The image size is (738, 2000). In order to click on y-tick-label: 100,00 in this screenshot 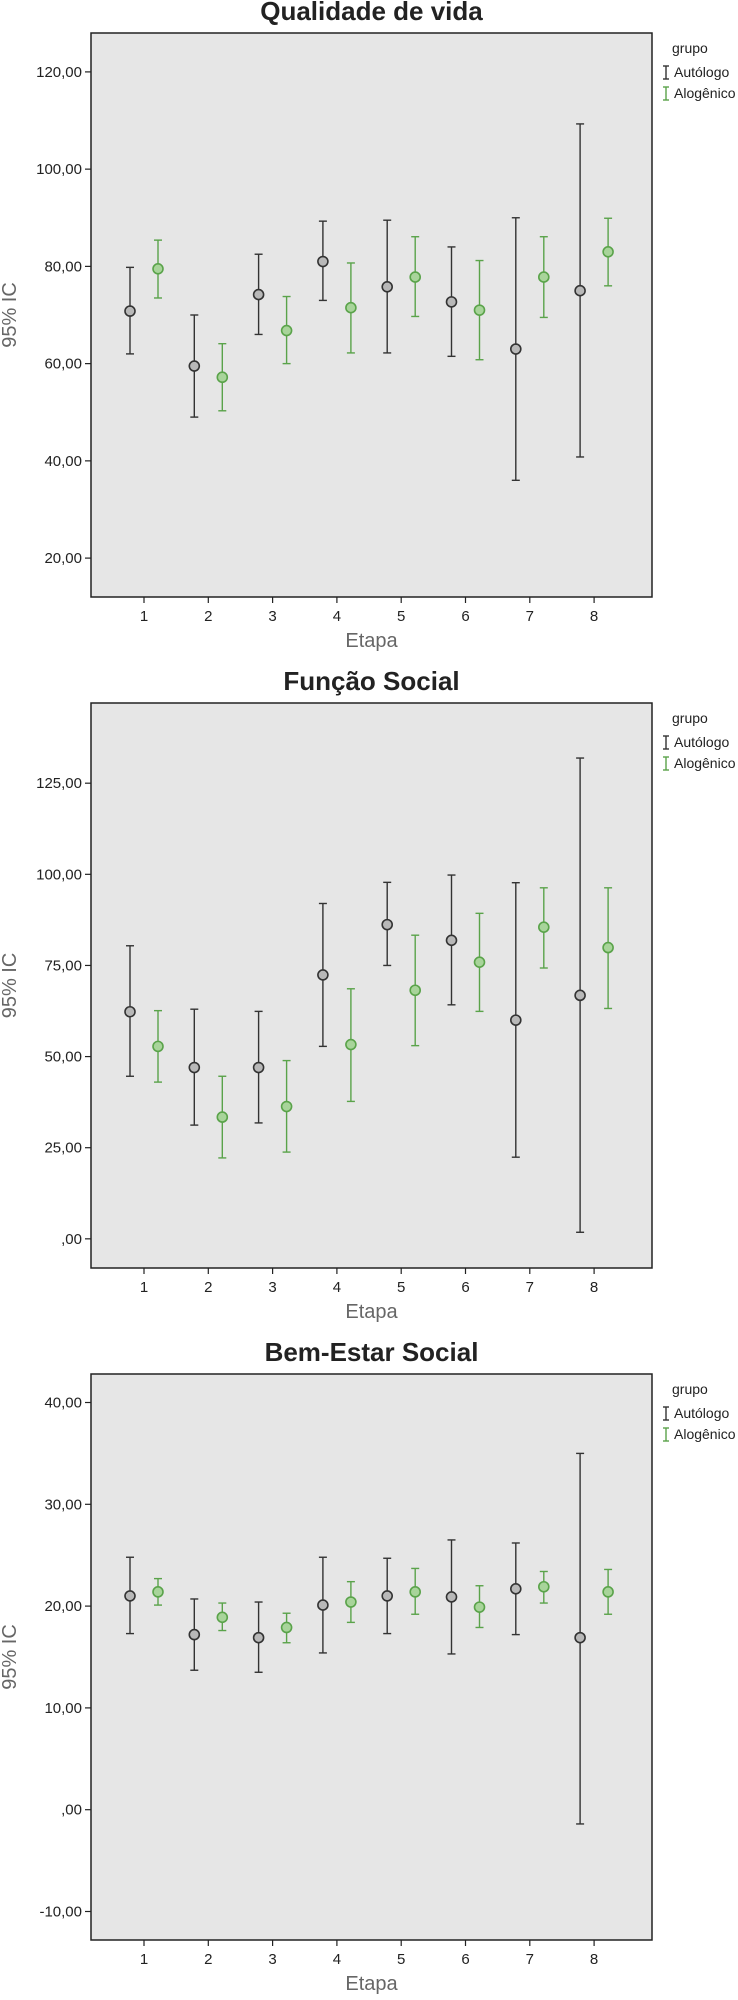, I will do `click(59, 874)`.